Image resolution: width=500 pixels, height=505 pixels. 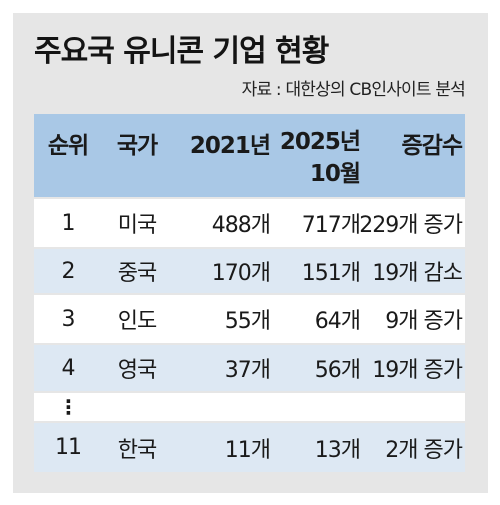 I want to click on table-header-row: 순위 국가 2021년 2025년 10월 증감수, so click(x=249, y=156).